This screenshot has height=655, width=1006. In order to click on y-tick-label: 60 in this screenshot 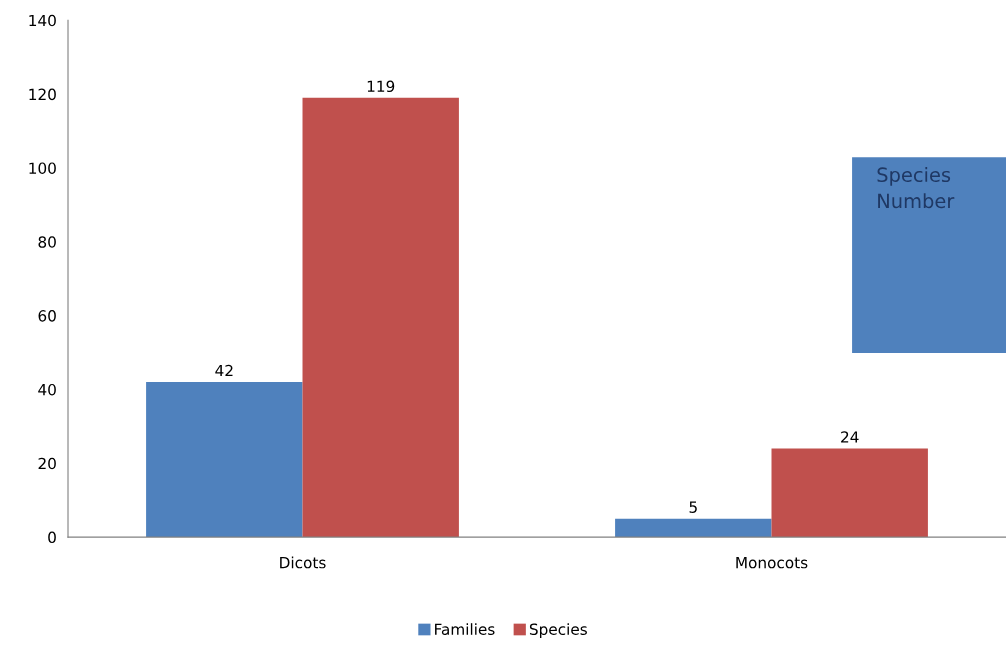, I will do `click(47, 316)`.